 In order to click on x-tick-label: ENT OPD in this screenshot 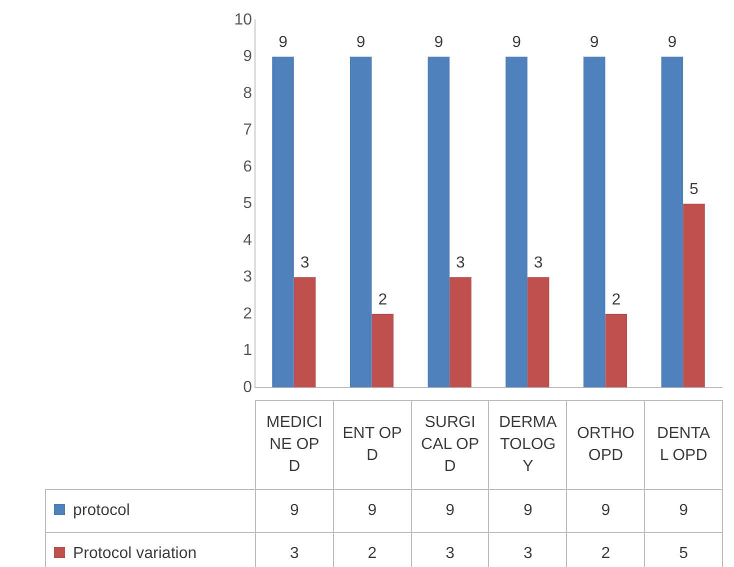, I will do `click(372, 445)`.